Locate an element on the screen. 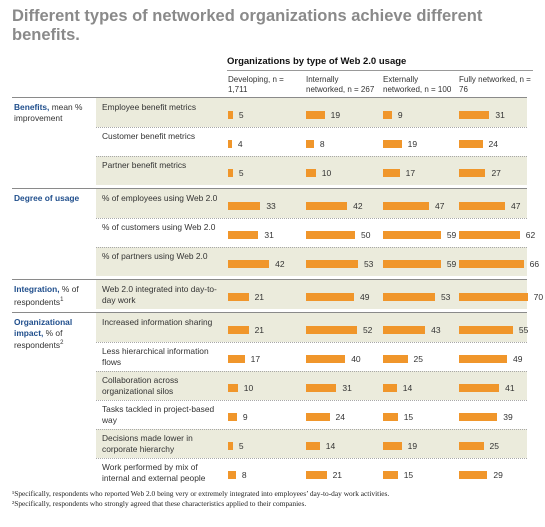  category-label: Benefits, mean % improvement is located at coordinates (53, 112).